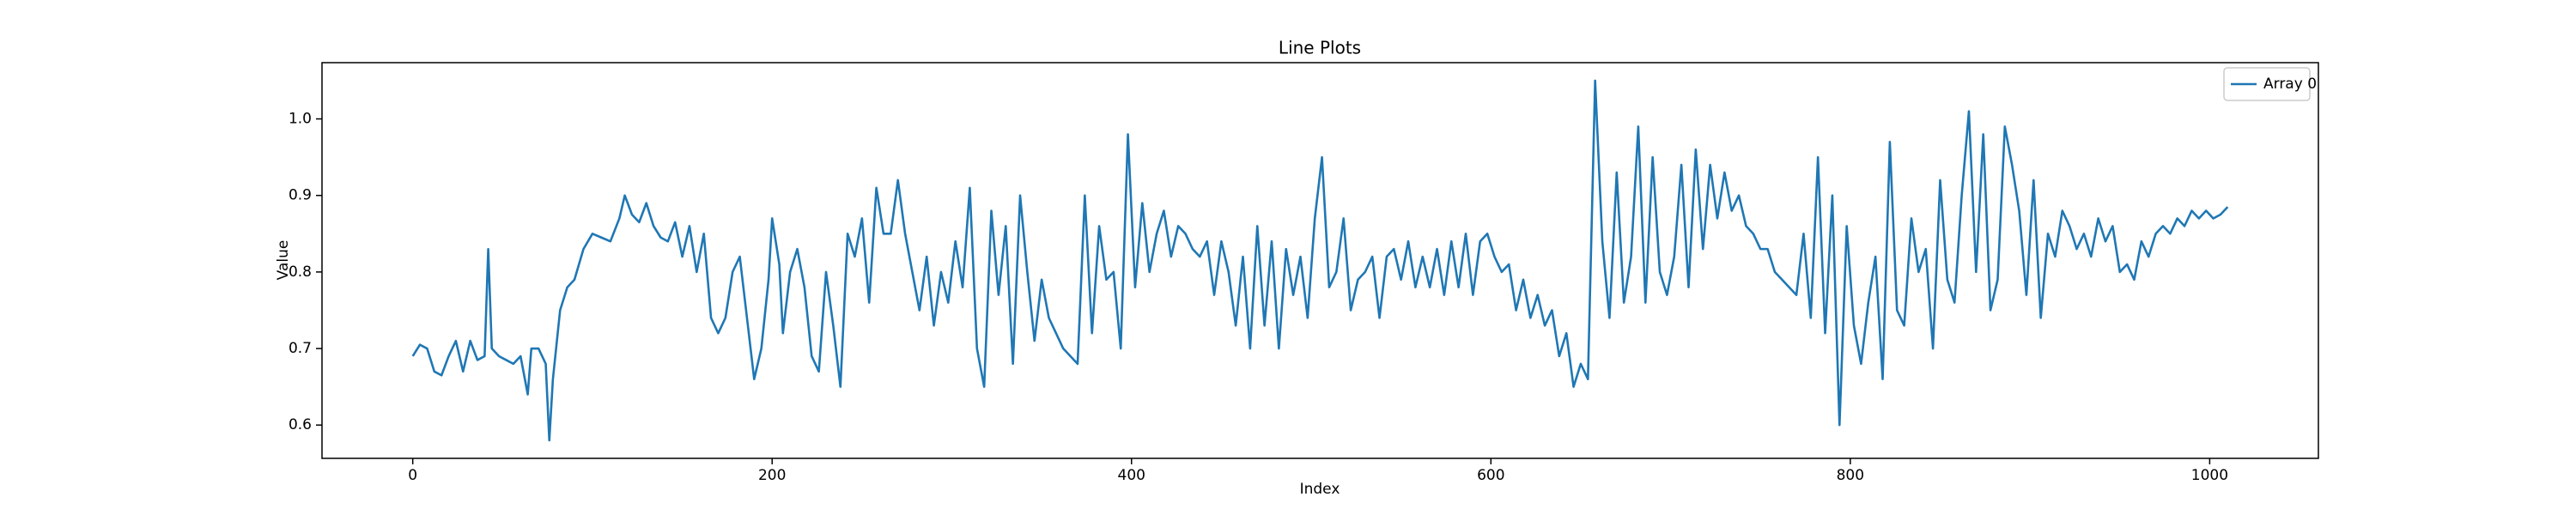  What do you see at coordinates (2209, 475) in the screenshot?
I see `x-tick-label: 1000` at bounding box center [2209, 475].